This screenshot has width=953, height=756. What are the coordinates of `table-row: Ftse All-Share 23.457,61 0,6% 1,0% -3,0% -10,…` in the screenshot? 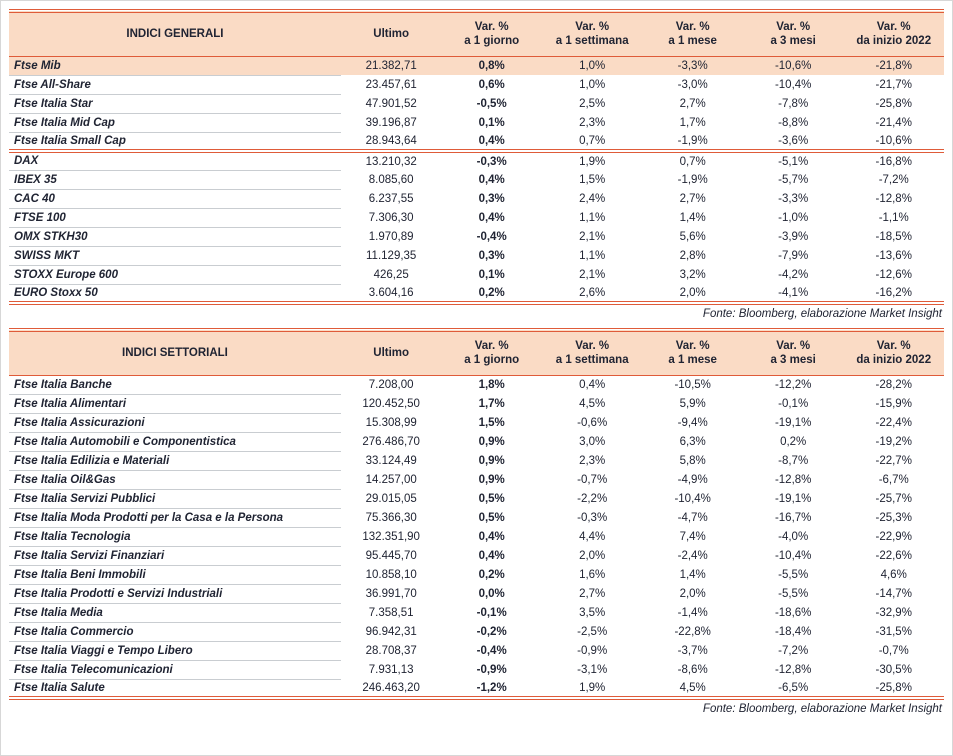 It's located at (476, 85).